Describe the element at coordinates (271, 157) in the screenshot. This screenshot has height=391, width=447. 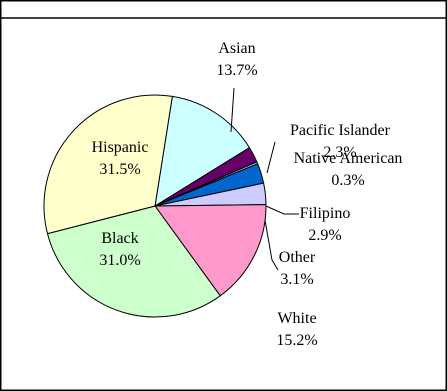
I see `leader-line-pacific-islander` at that location.